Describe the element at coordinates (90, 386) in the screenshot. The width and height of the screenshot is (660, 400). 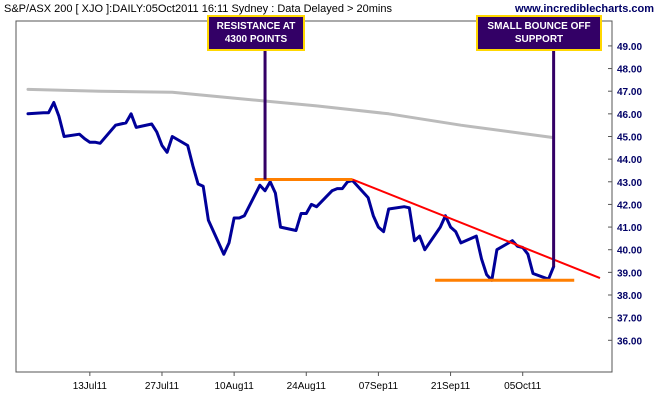
I see `x-tick-label: 13Jul11` at that location.